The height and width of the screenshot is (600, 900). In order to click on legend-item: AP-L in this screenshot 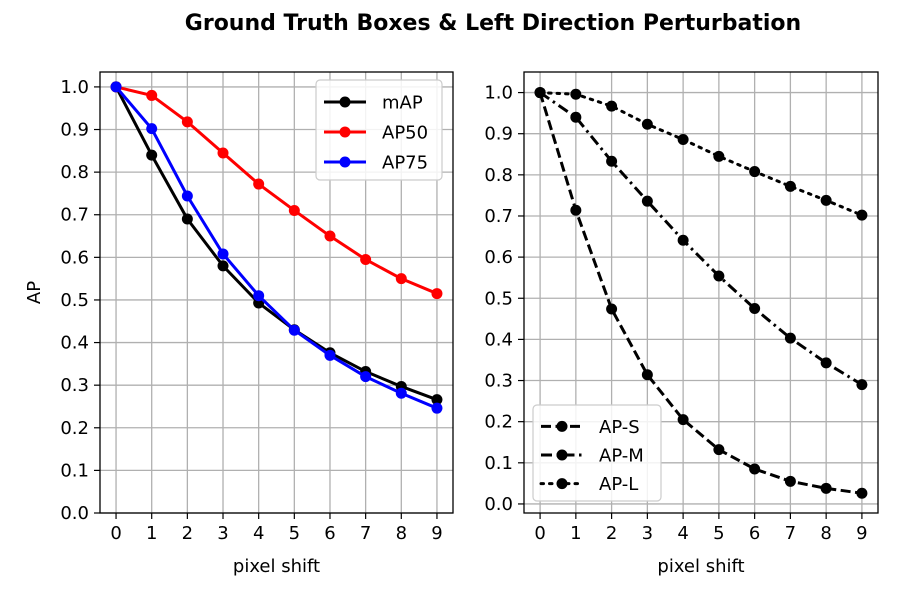, I will do `click(588, 484)`.